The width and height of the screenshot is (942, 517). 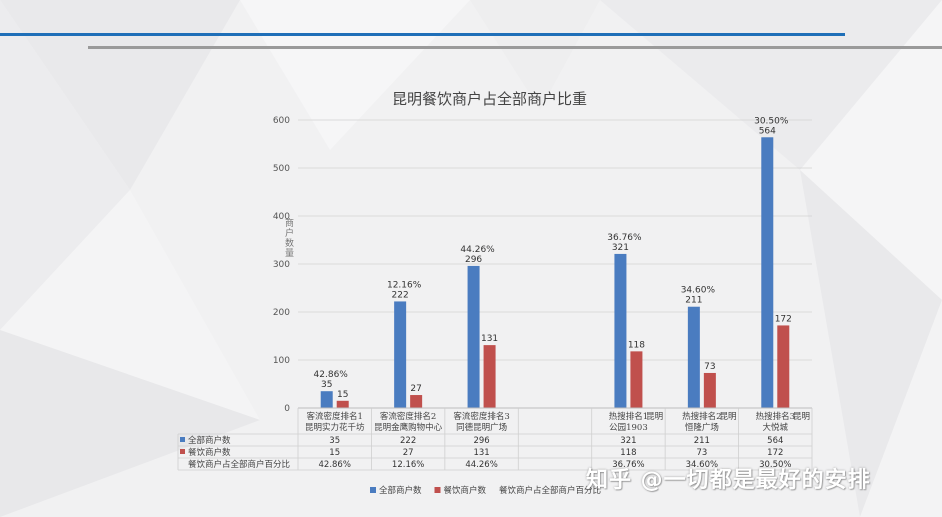 What do you see at coordinates (342, 395) in the screenshot?
I see `bar-value-label: 15` at bounding box center [342, 395].